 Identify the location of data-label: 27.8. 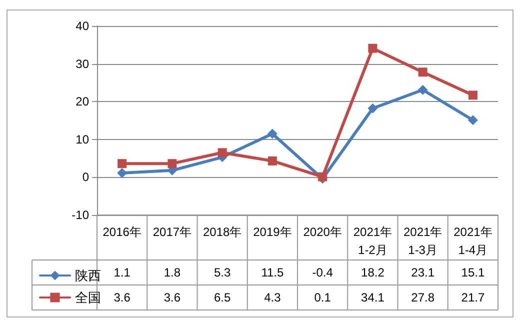
(423, 297).